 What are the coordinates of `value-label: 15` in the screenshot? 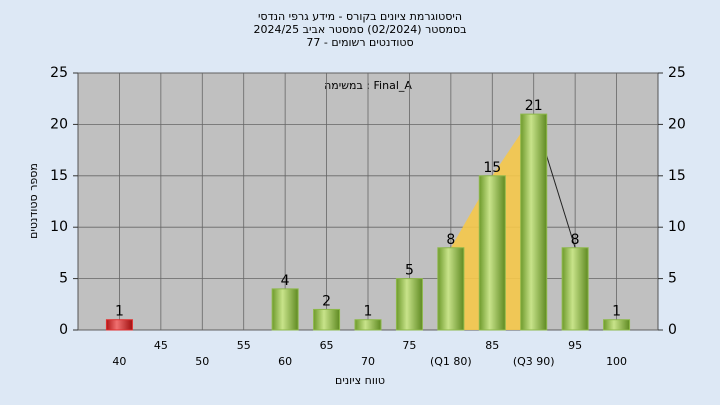 It's located at (492, 168).